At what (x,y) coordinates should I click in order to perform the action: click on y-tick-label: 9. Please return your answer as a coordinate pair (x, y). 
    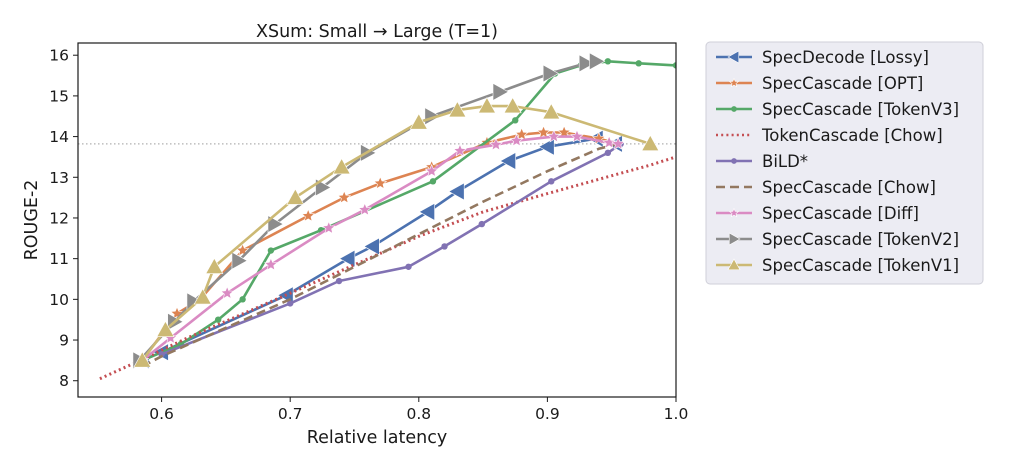
    Looking at the image, I should click on (64, 341).